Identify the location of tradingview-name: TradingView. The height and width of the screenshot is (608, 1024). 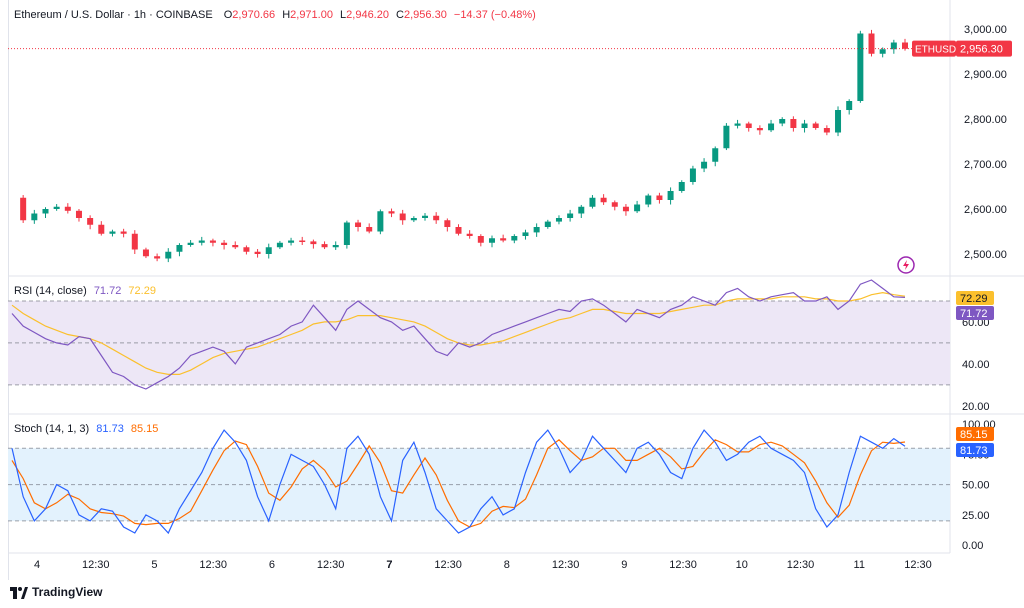
(67, 592).